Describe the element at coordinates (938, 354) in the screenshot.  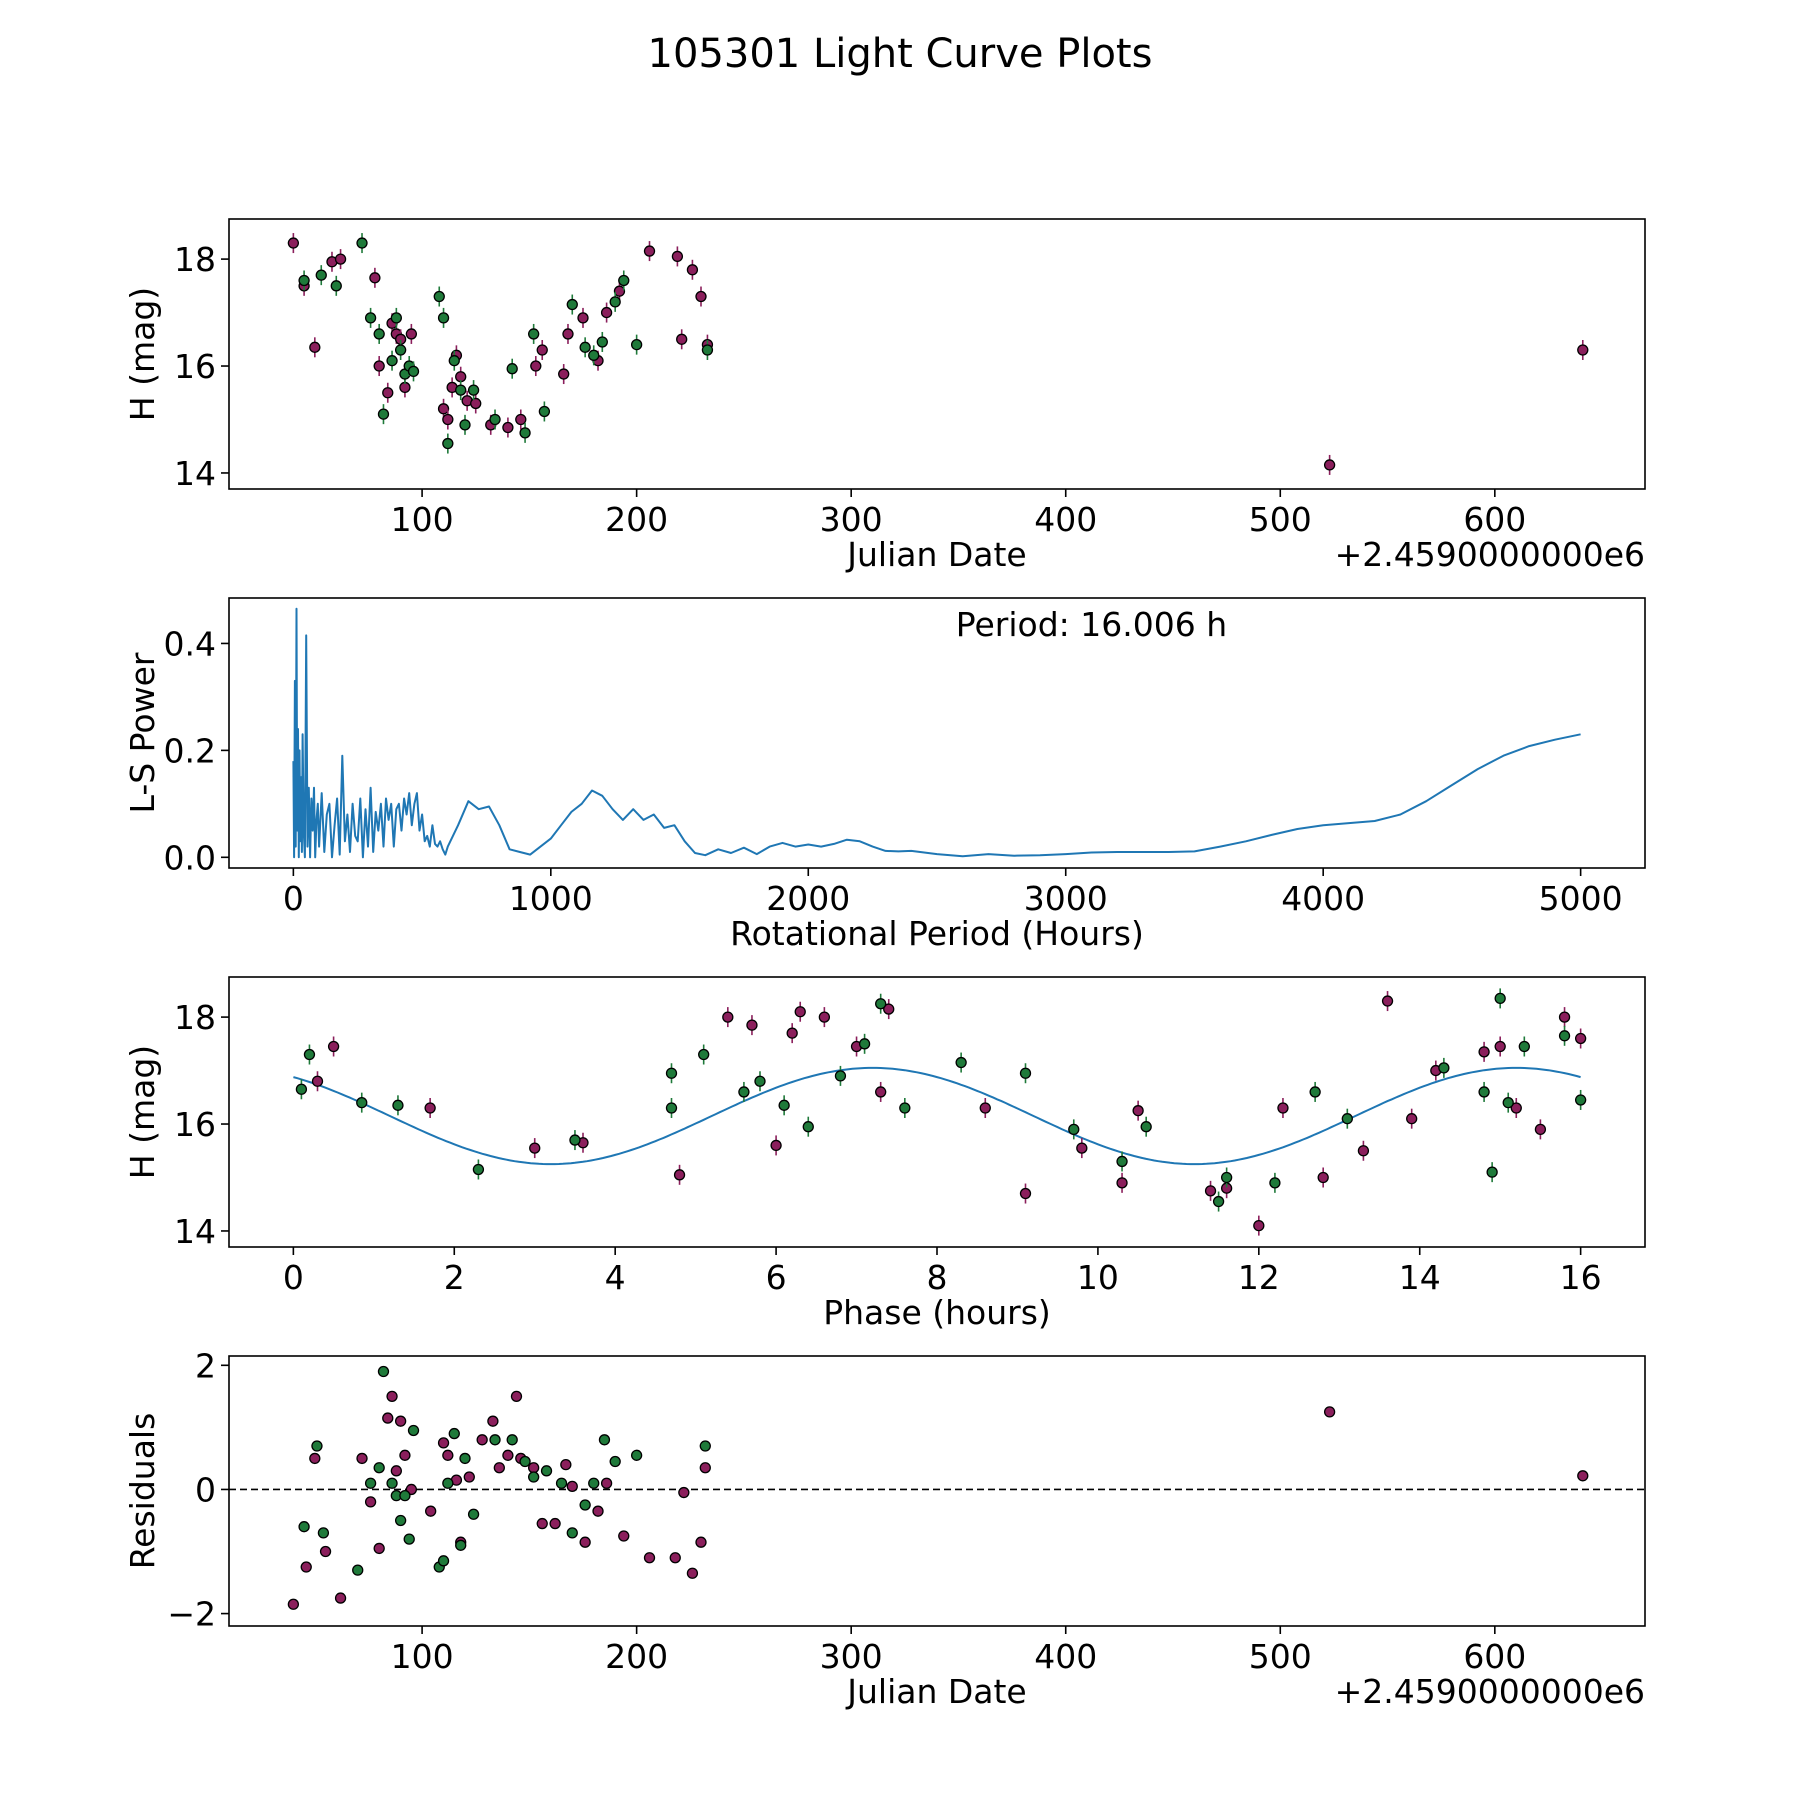
I see `lightcurve-plot-area` at that location.